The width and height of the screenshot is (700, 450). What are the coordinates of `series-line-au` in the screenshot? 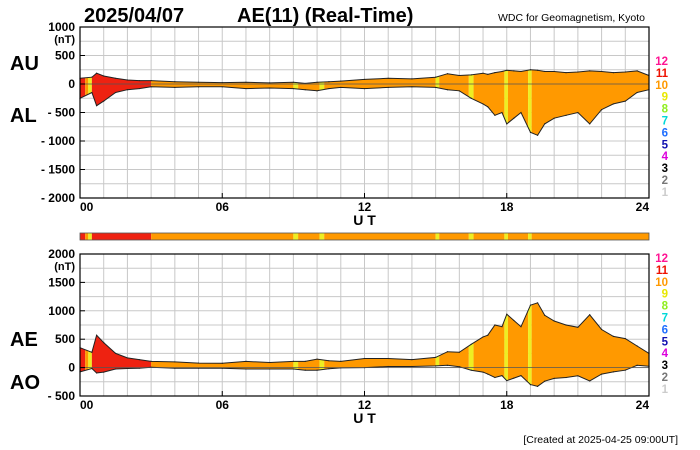 It's located at (364, 76).